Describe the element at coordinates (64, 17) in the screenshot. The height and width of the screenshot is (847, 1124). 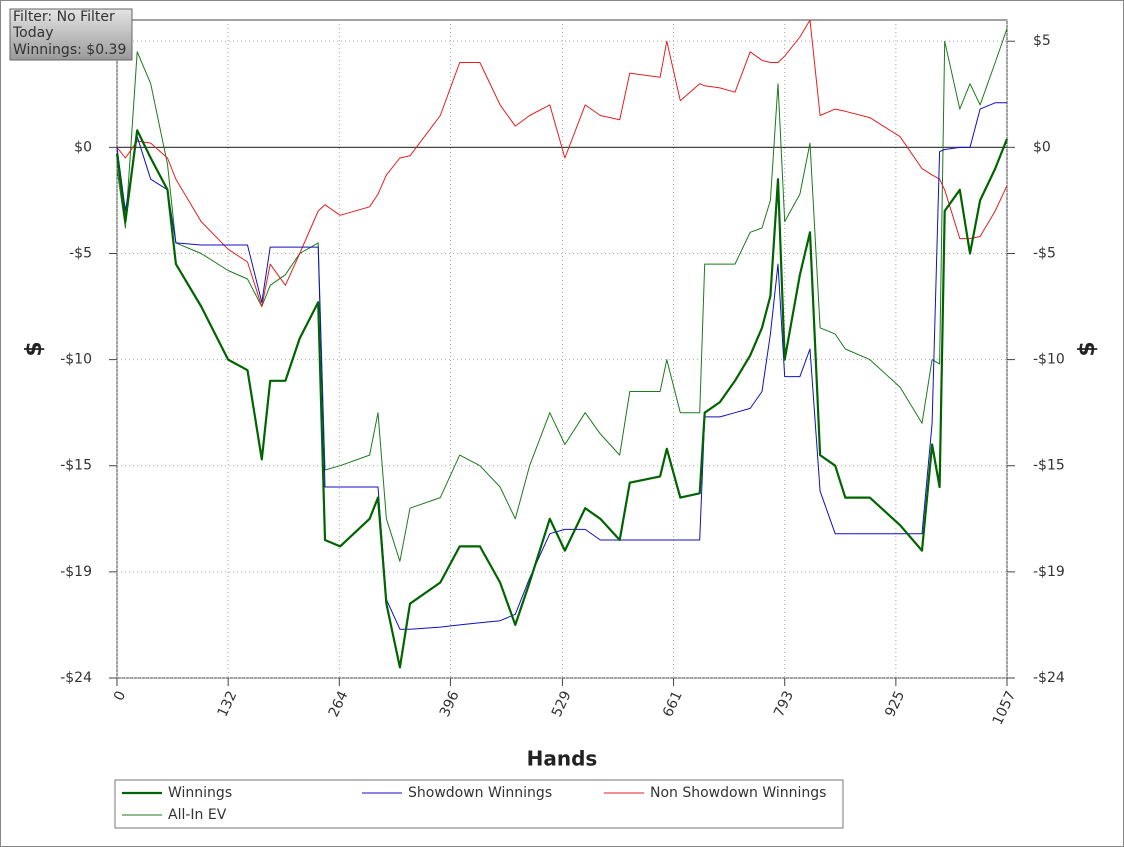
I see `info-filter: Filter: No Filter` at that location.